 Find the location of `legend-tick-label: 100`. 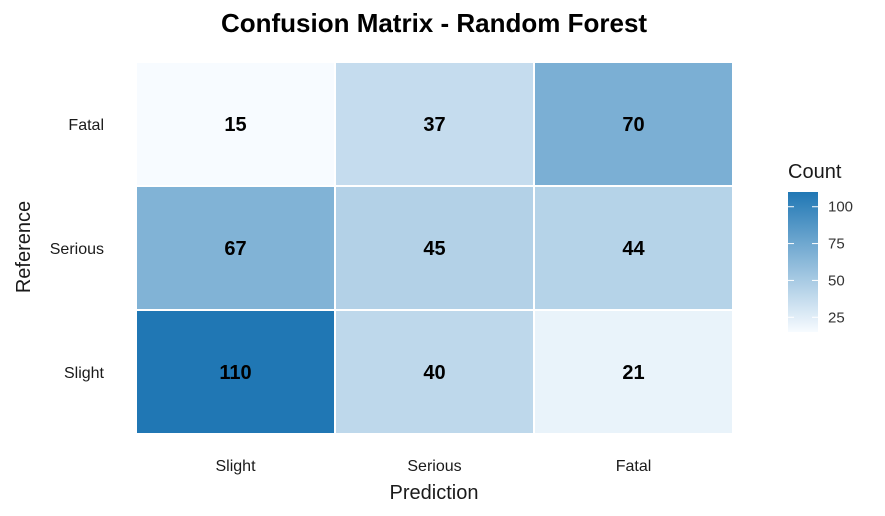

legend-tick-label: 100 is located at coordinates (840, 207).